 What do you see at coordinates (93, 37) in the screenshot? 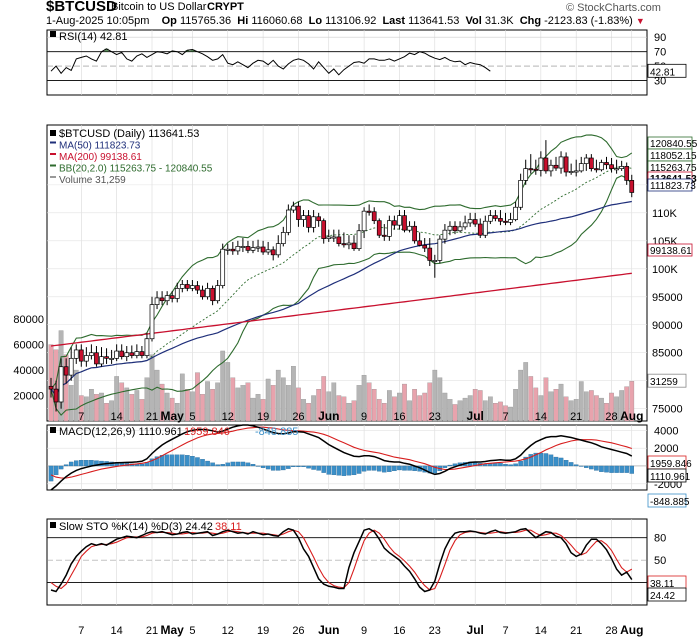
I see `rsi-legend: RSI(14) 42.81` at bounding box center [93, 37].